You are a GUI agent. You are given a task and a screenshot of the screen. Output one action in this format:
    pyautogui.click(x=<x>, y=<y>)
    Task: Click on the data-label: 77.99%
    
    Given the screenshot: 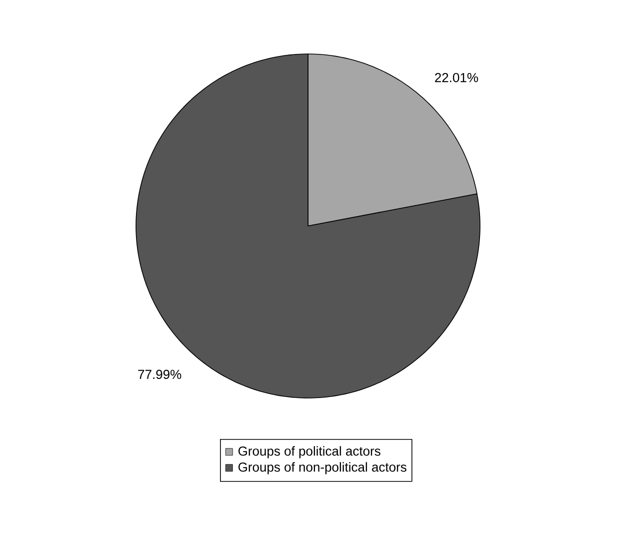 What is the action you would take?
    pyautogui.click(x=160, y=374)
    